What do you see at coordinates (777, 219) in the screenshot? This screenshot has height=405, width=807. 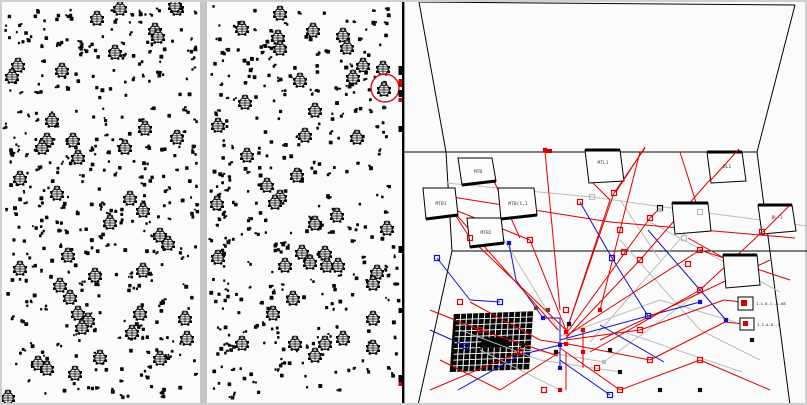 I see `station-box: BL-1` at bounding box center [777, 219].